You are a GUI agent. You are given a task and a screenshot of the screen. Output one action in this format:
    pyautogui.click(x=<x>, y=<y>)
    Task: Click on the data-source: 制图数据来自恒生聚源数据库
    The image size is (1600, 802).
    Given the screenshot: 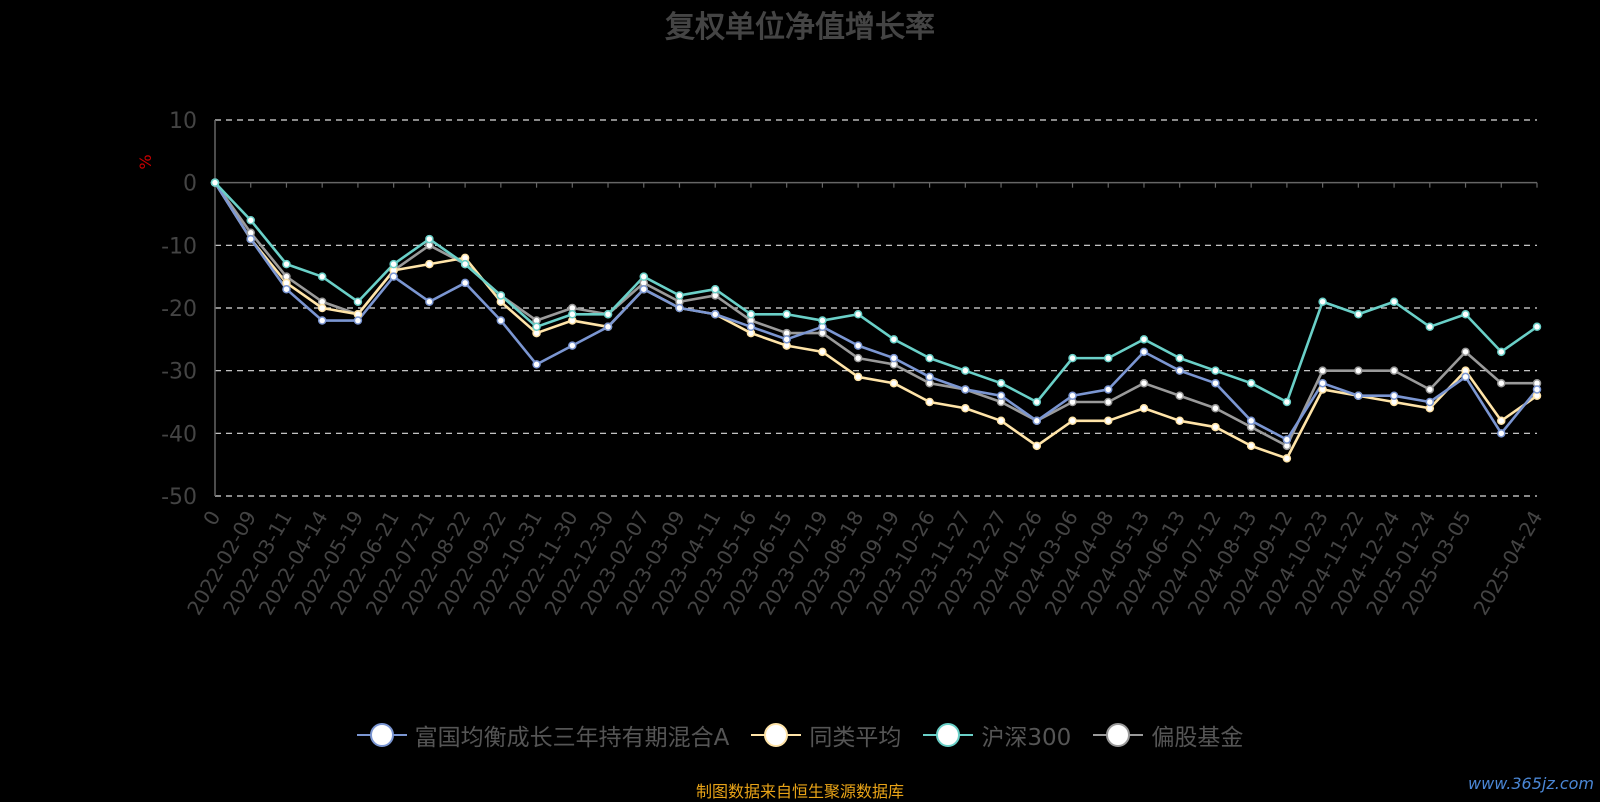 What is the action you would take?
    pyautogui.click(x=799, y=791)
    